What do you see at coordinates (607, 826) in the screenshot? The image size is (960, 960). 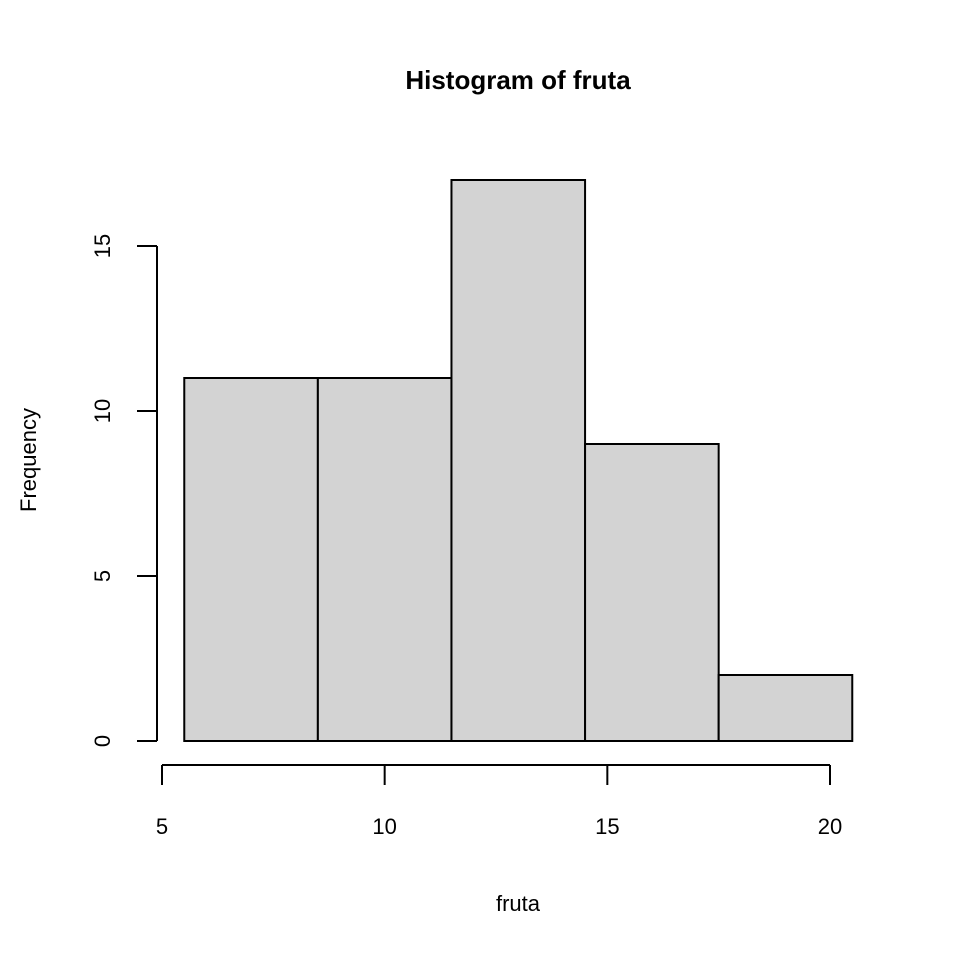 I see `x-tick-label-15: 15` at bounding box center [607, 826].